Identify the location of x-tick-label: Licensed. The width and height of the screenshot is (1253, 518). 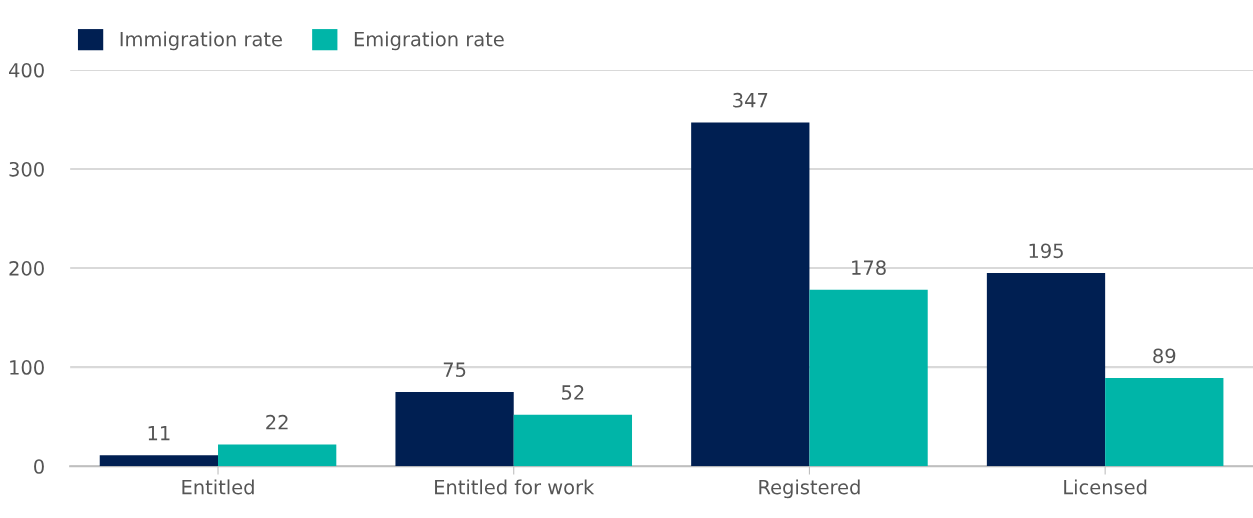
(1105, 487).